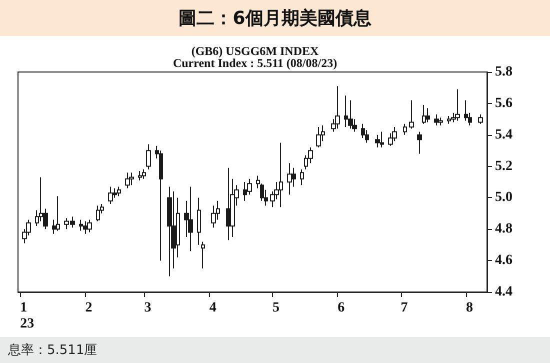 This screenshot has width=550, height=363. What do you see at coordinates (27, 316) in the screenshot?
I see `x-tick-label: 1 23` at bounding box center [27, 316].